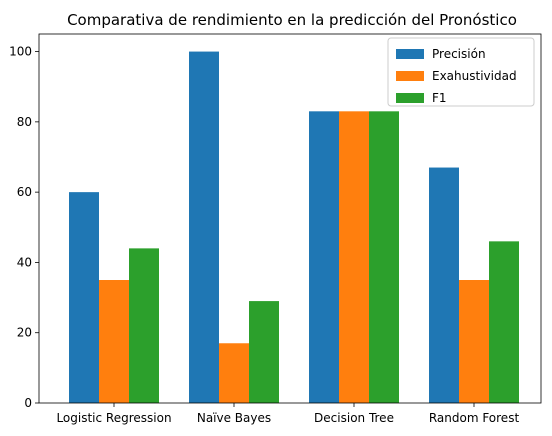 This screenshot has height=436, width=552. Describe the element at coordinates (24, 333) in the screenshot. I see `y-tick-label: 20` at that location.